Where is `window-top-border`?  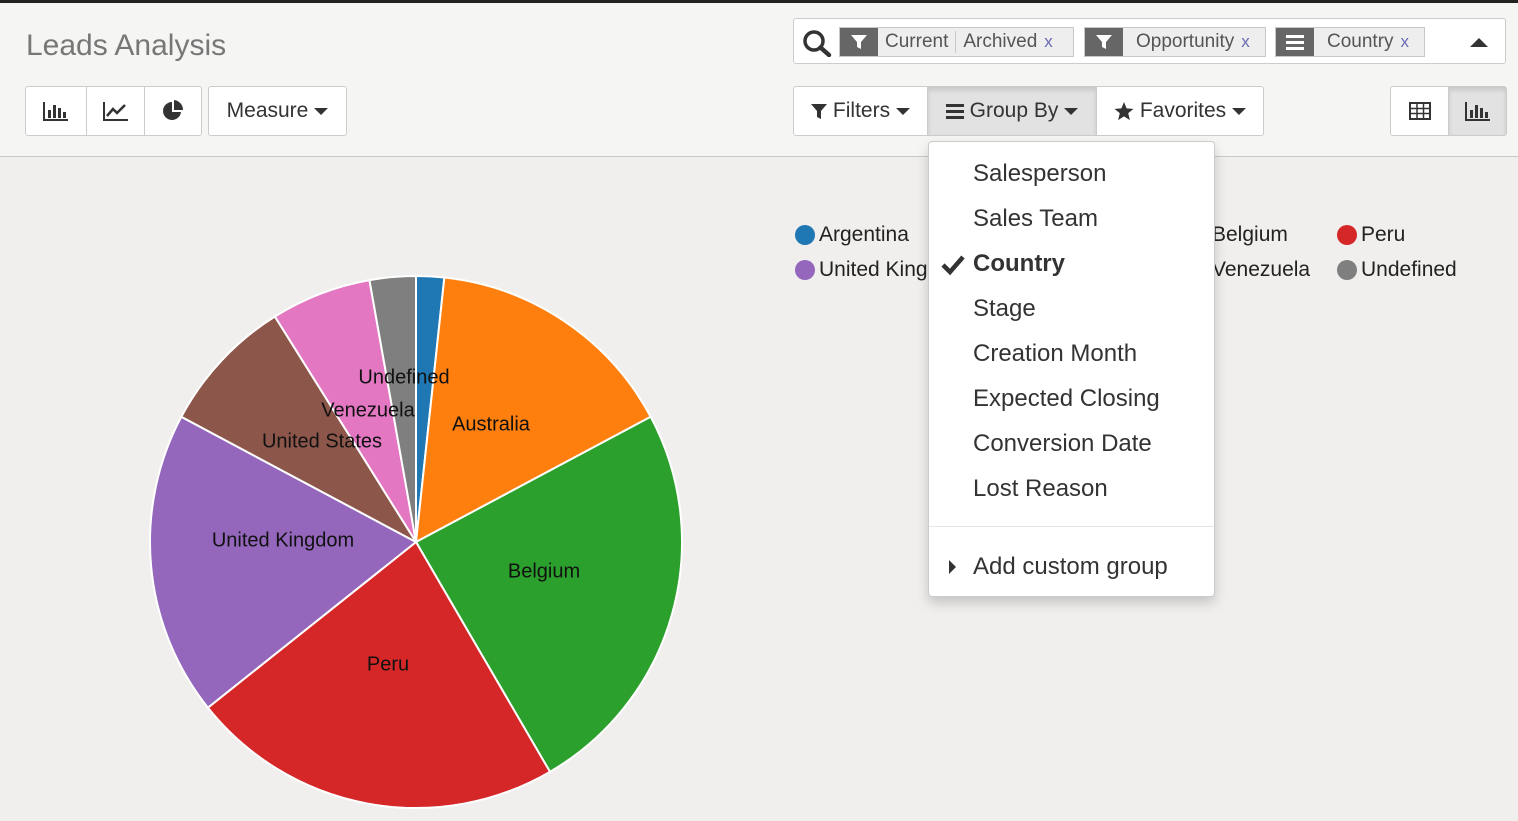 window-top-border is located at coordinates (759, 1).